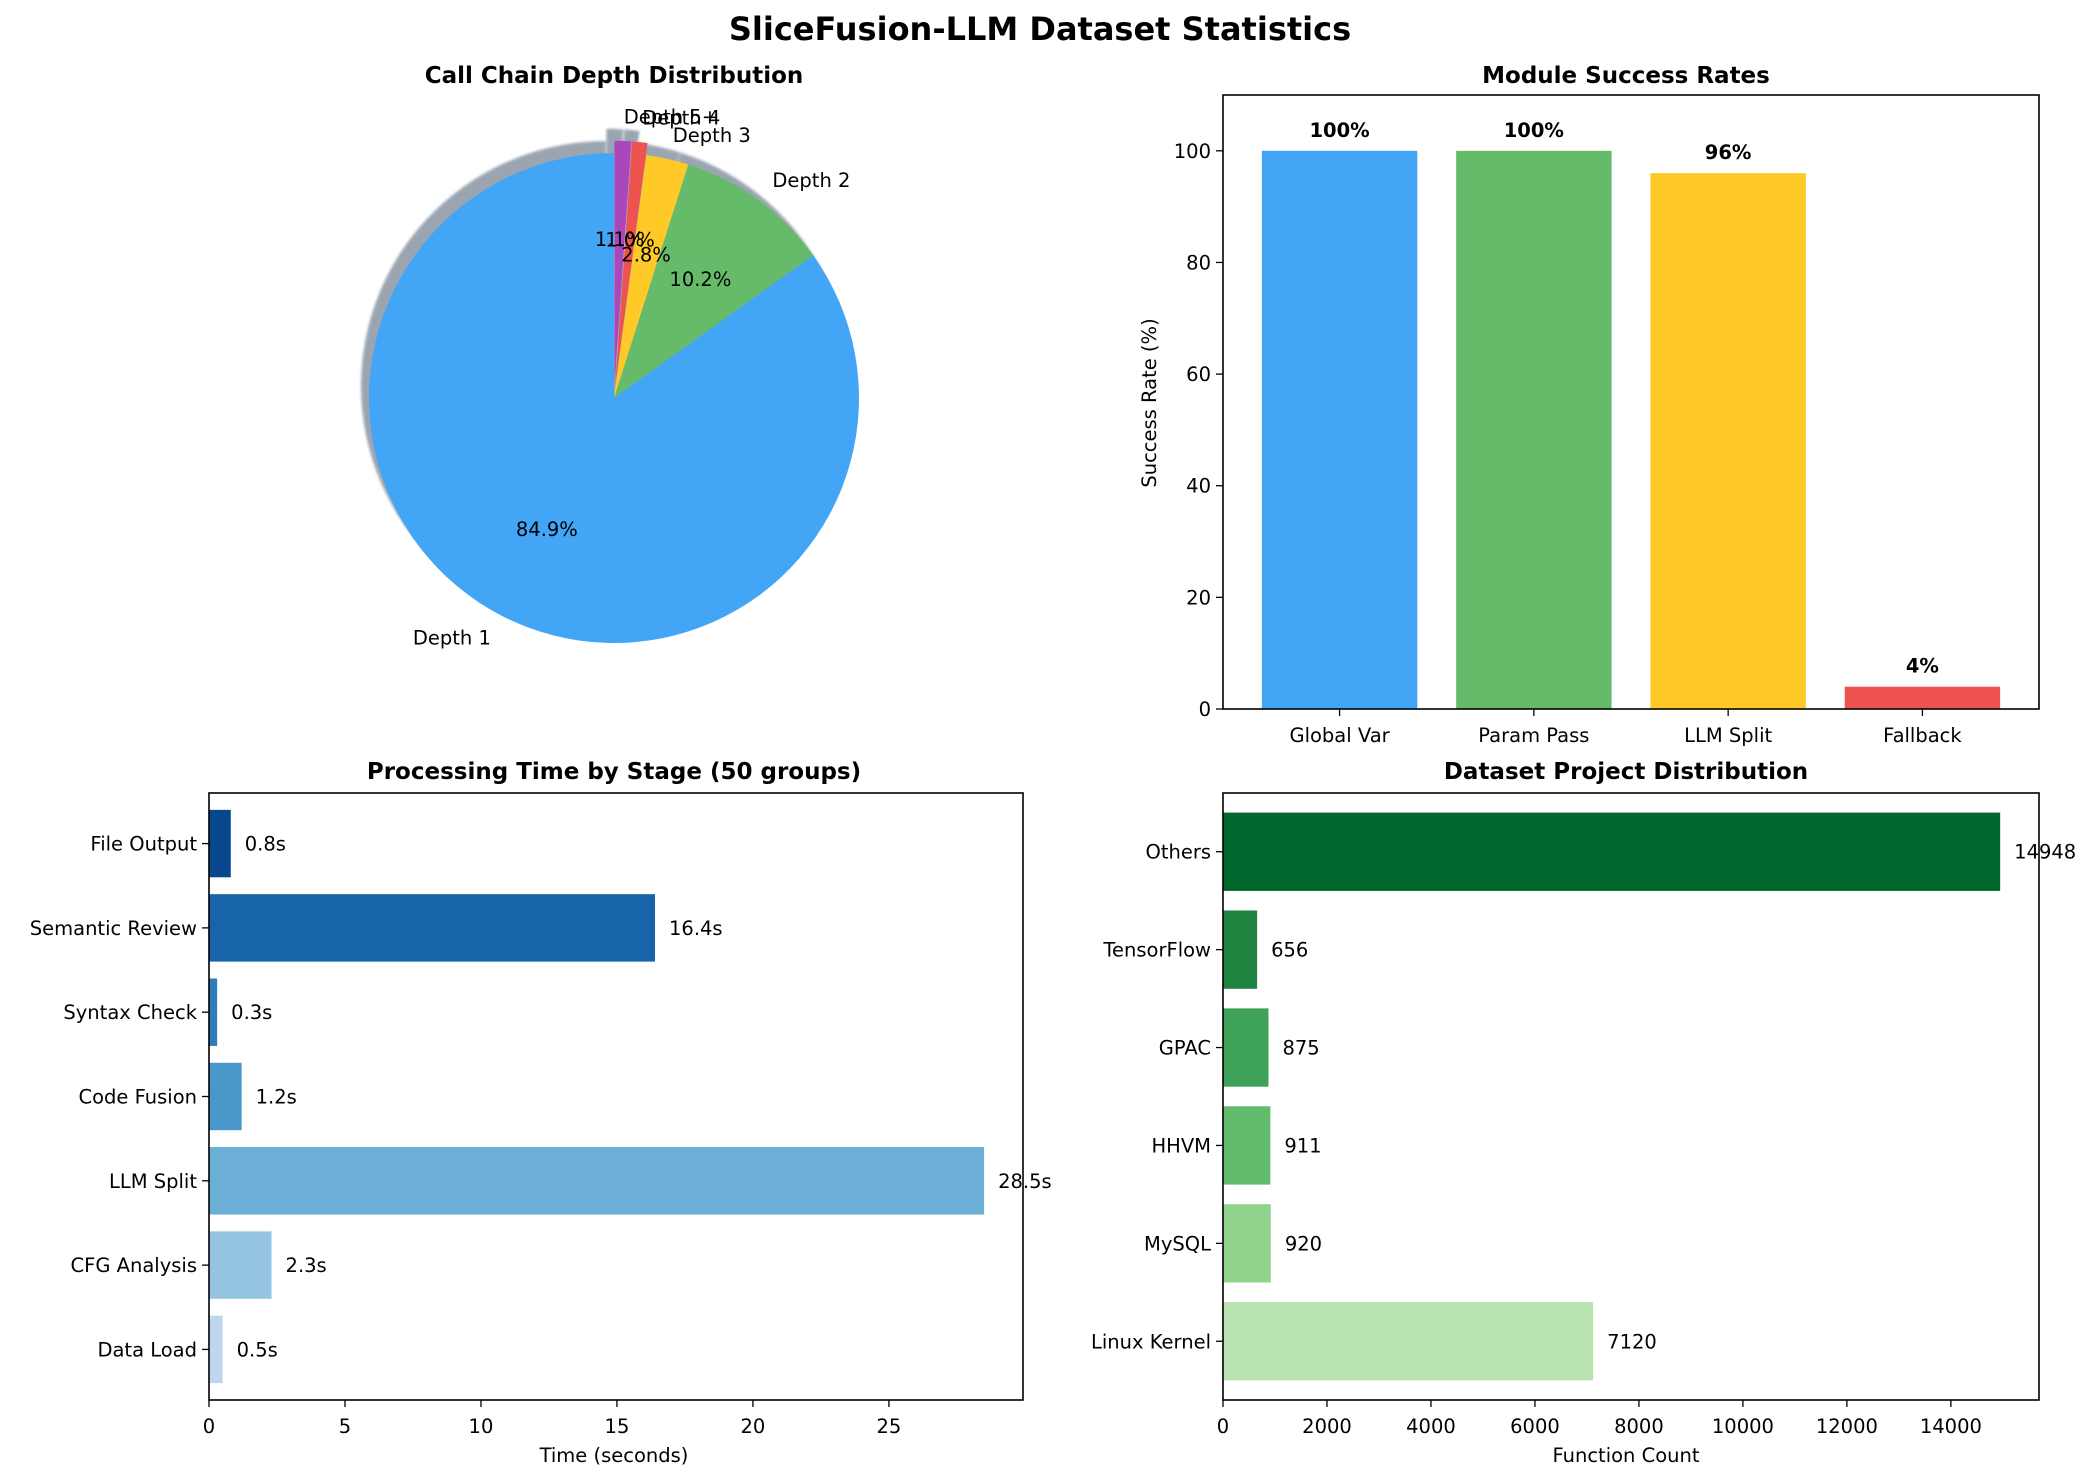  What do you see at coordinates (1151, 1341) in the screenshot?
I see `y-tick-label: Linux Kernel` at bounding box center [1151, 1341].